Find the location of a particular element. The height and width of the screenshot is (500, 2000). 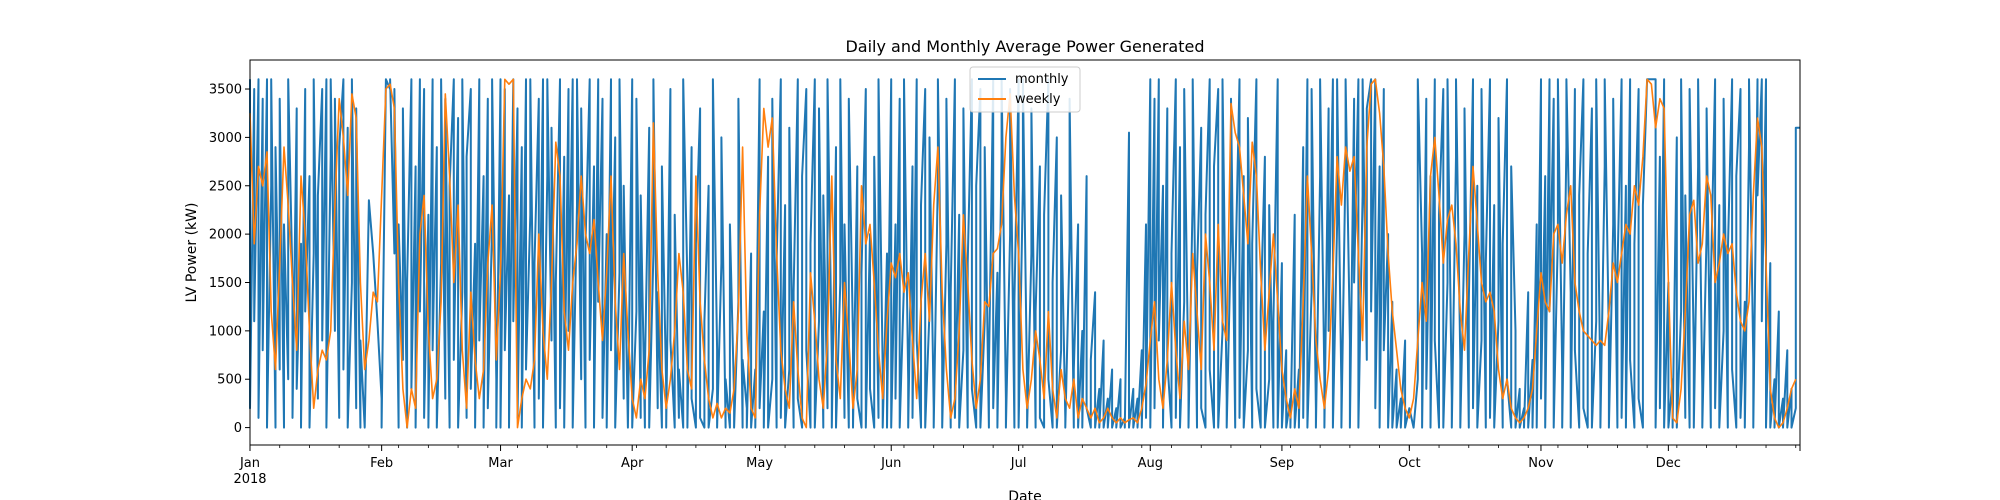

legend-label-weekly: weekly is located at coordinates (1038, 99).